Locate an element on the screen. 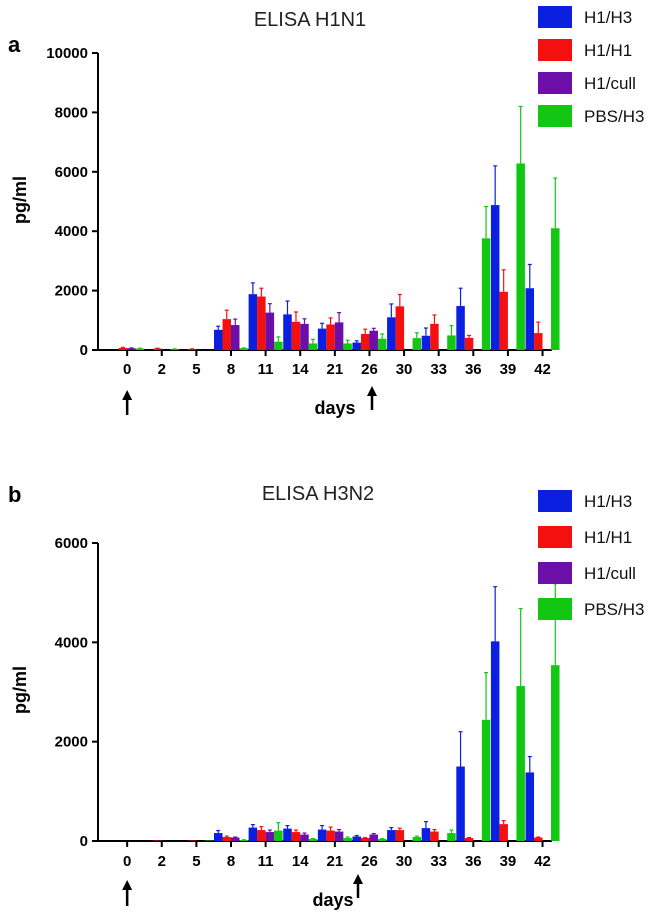  legend-swatch-pbs-h3 is located at coordinates (555, 116).